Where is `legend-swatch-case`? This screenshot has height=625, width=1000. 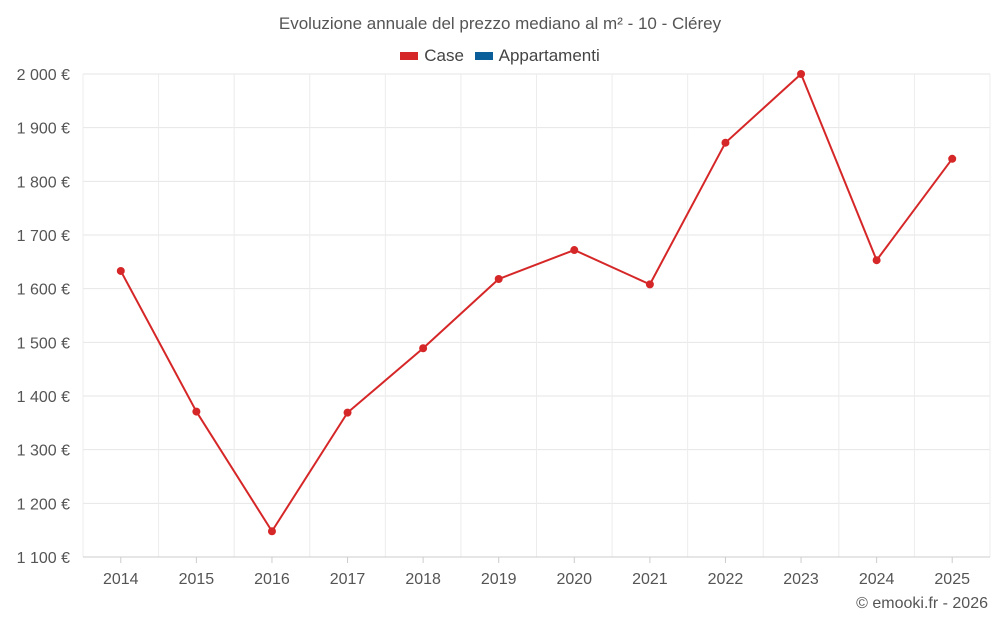 legend-swatch-case is located at coordinates (409, 56).